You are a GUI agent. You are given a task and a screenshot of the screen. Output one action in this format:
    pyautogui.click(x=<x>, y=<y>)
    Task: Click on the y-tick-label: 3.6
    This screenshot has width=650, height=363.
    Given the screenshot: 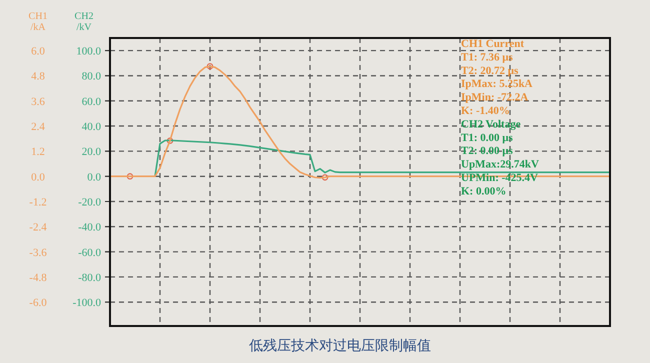 What is the action you would take?
    pyautogui.click(x=38, y=102)
    